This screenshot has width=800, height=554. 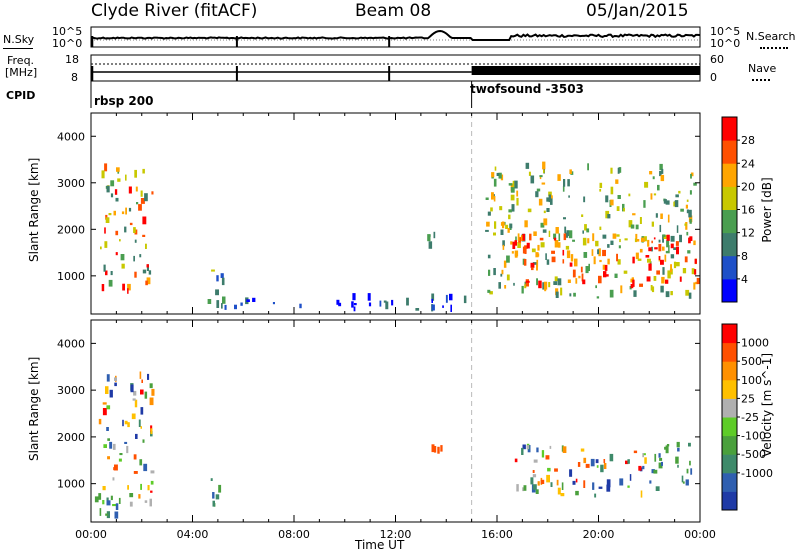 I want to click on freq-tick-top: 18, so click(x=72, y=59).